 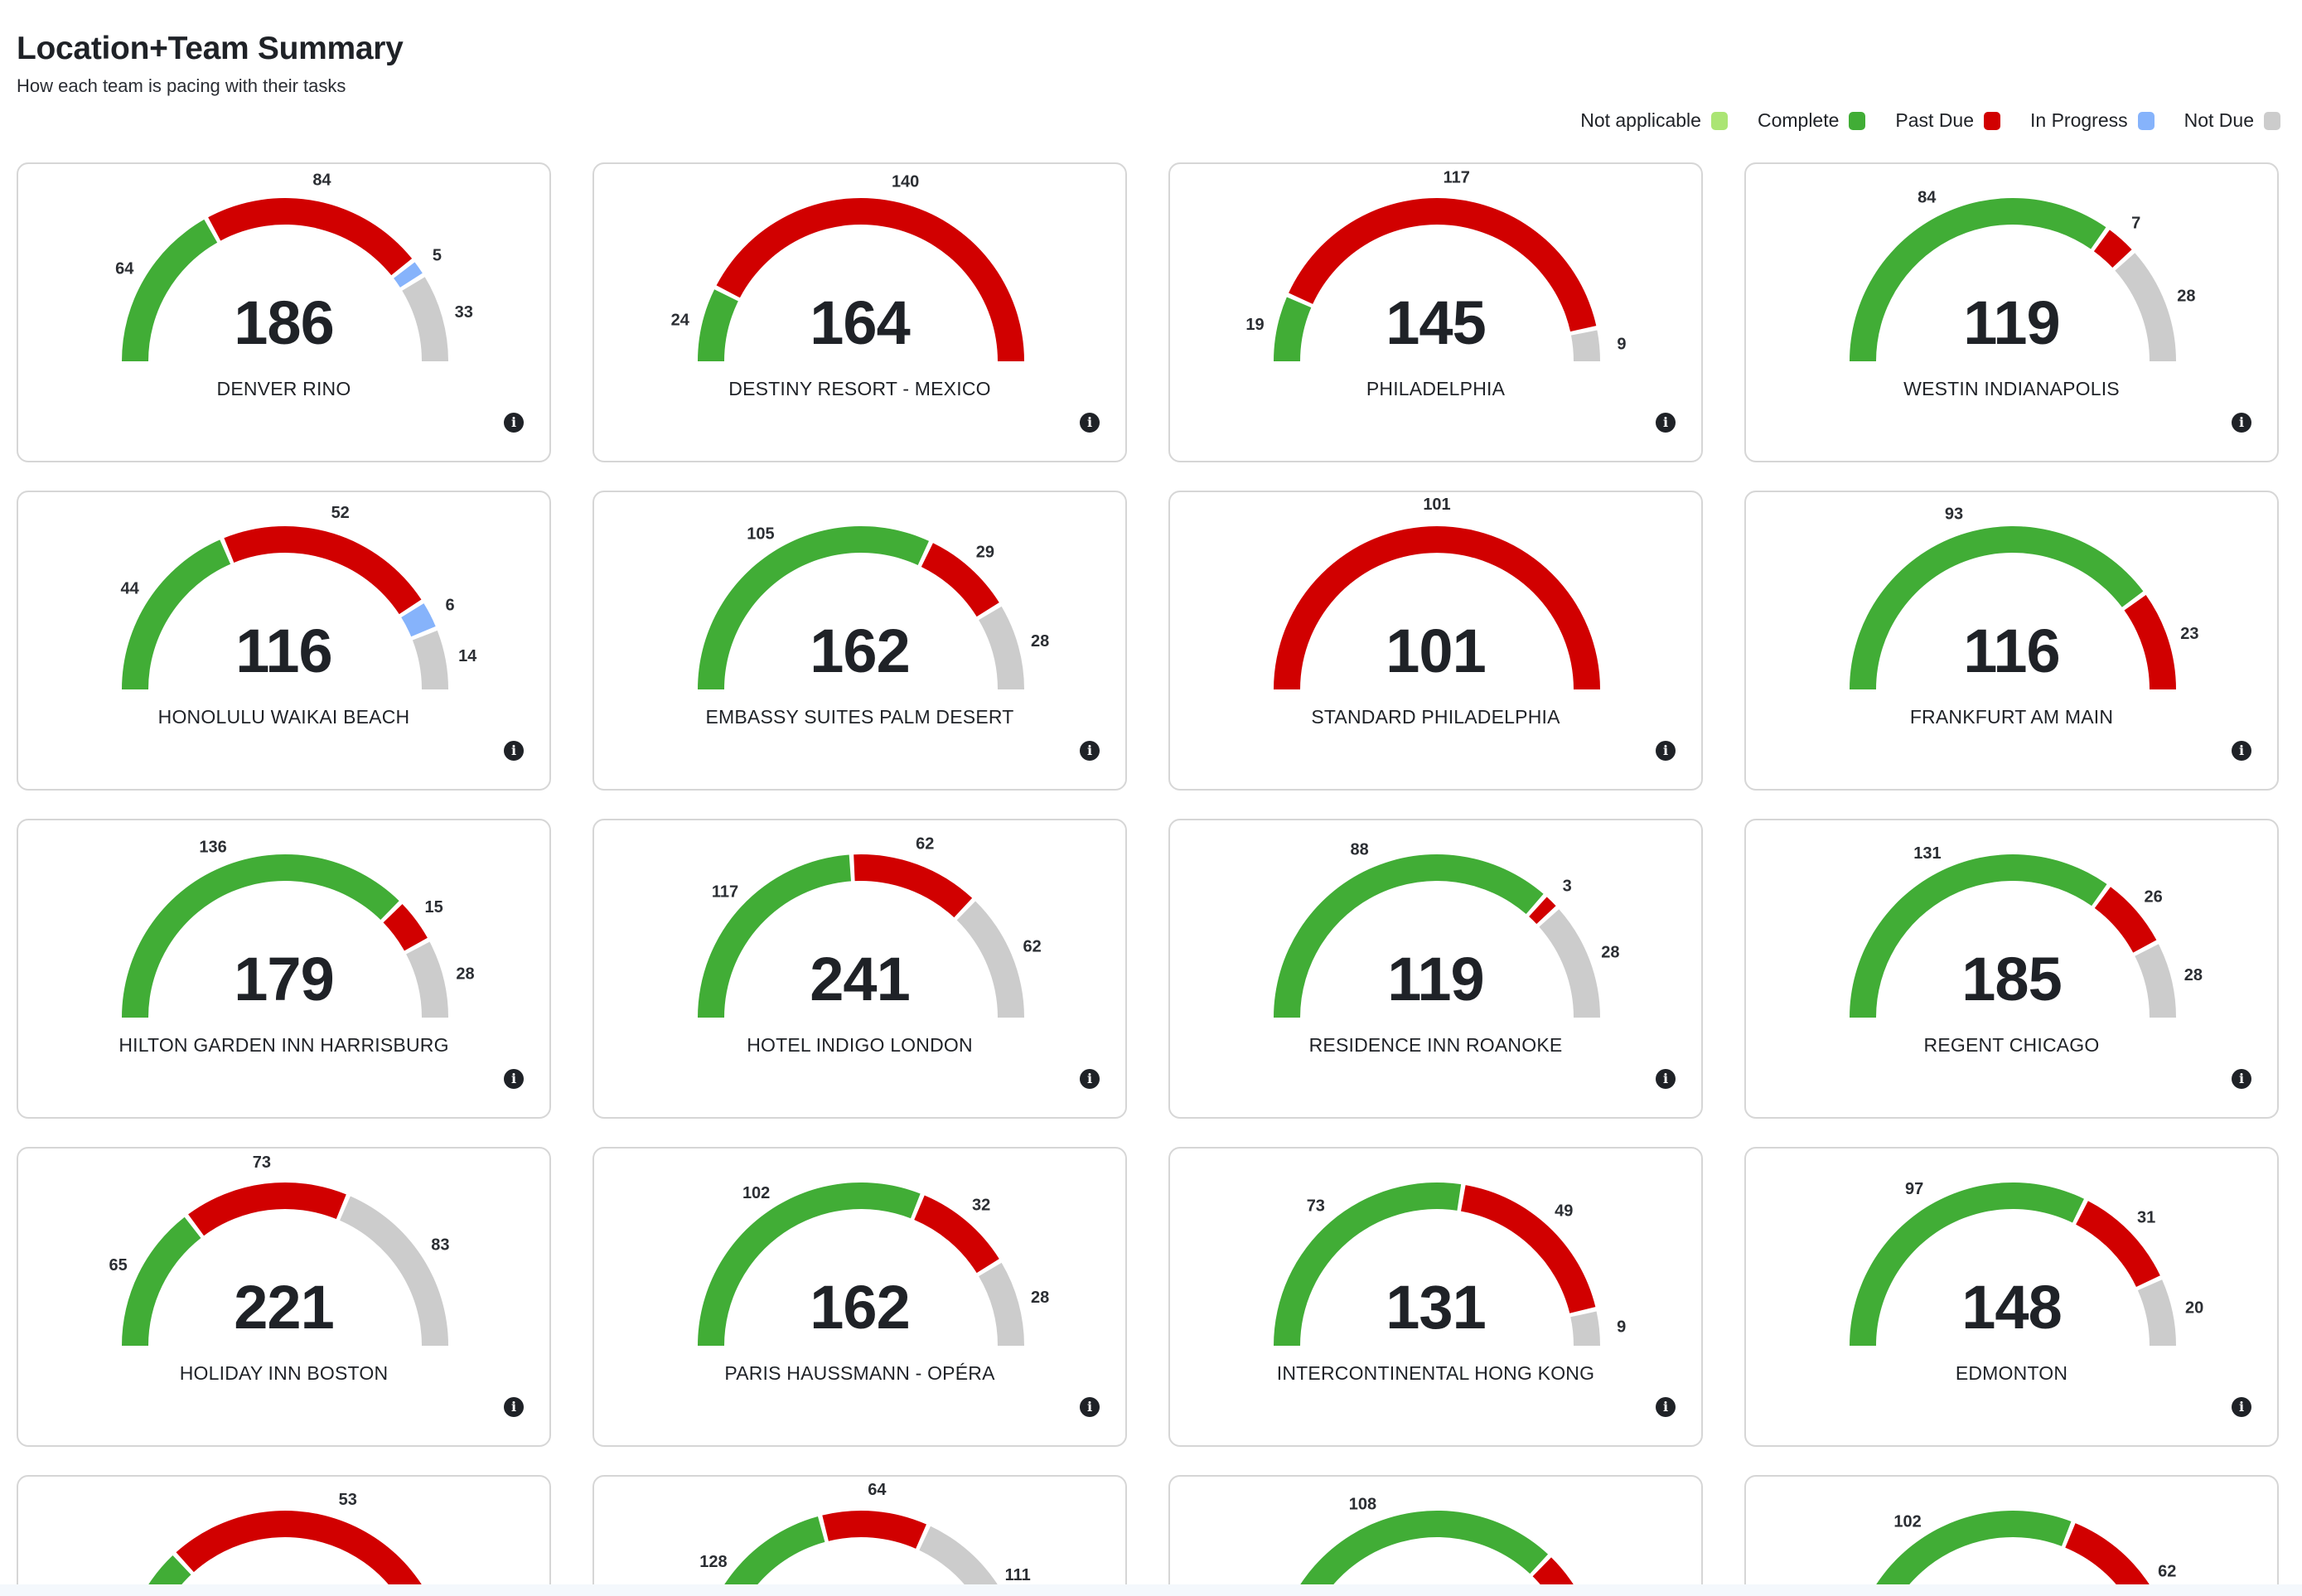 I want to click on location-card: 105 29 28 162 EMBASSY SUITES PALM DESERT i, so click(x=859, y=641).